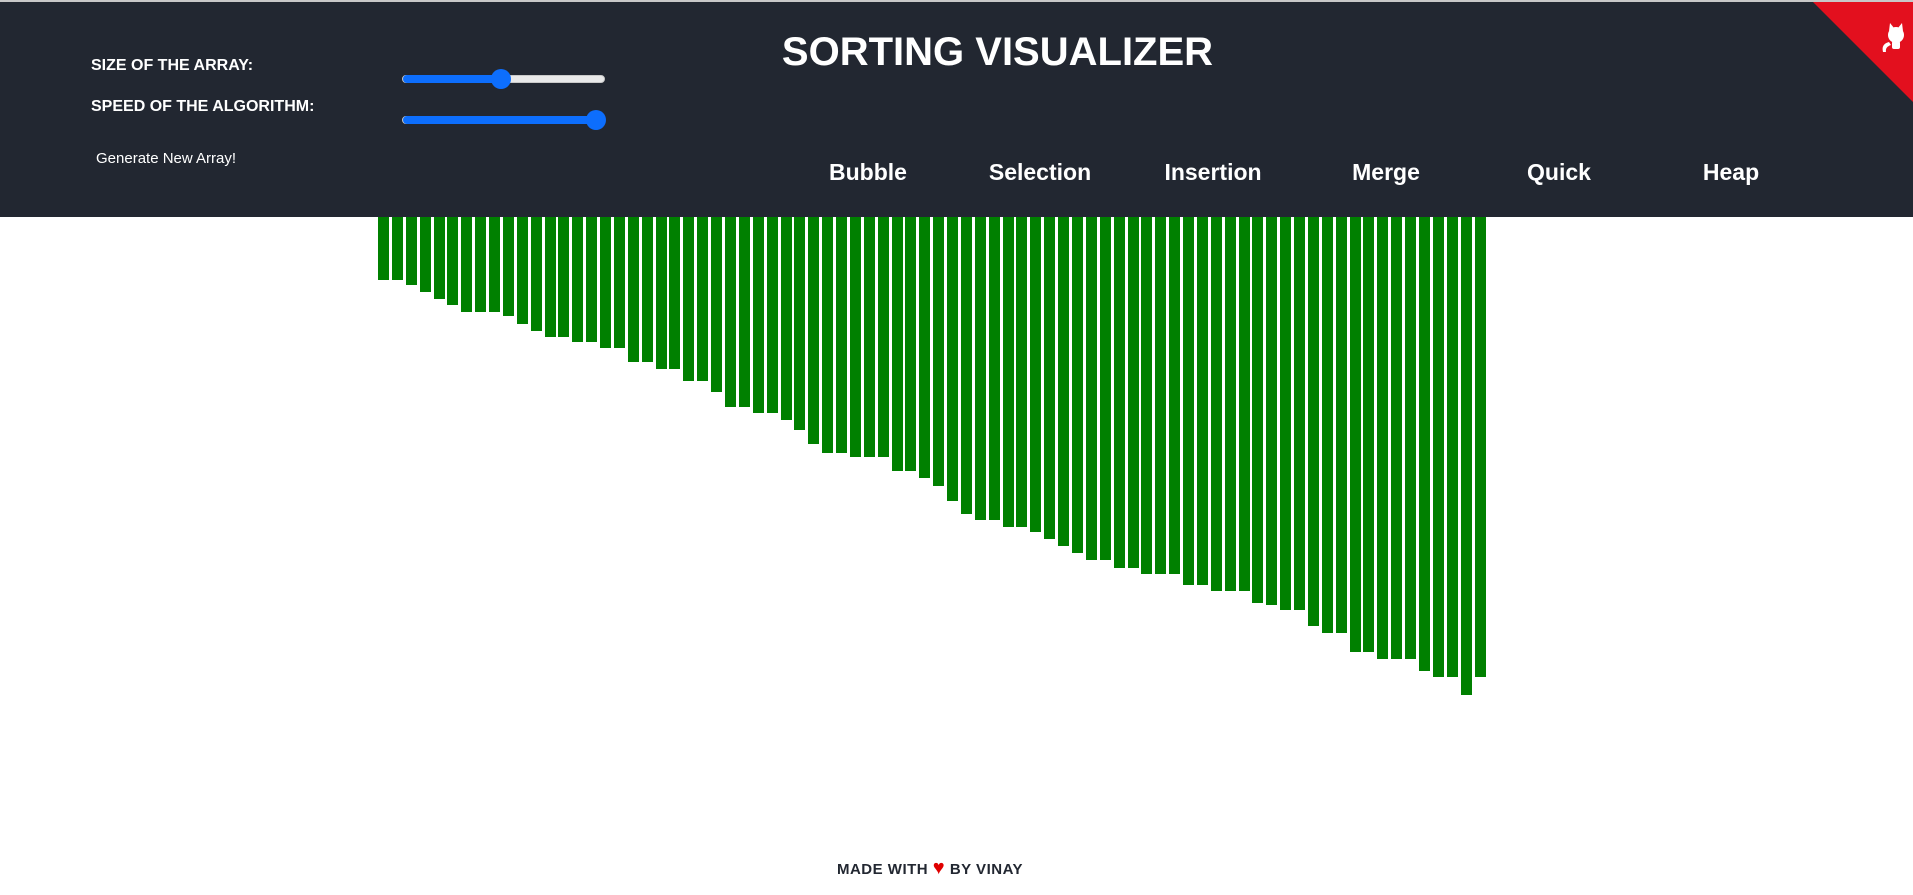 The width and height of the screenshot is (1913, 895). I want to click on bubble-sort-button: Bubble, so click(868, 172).